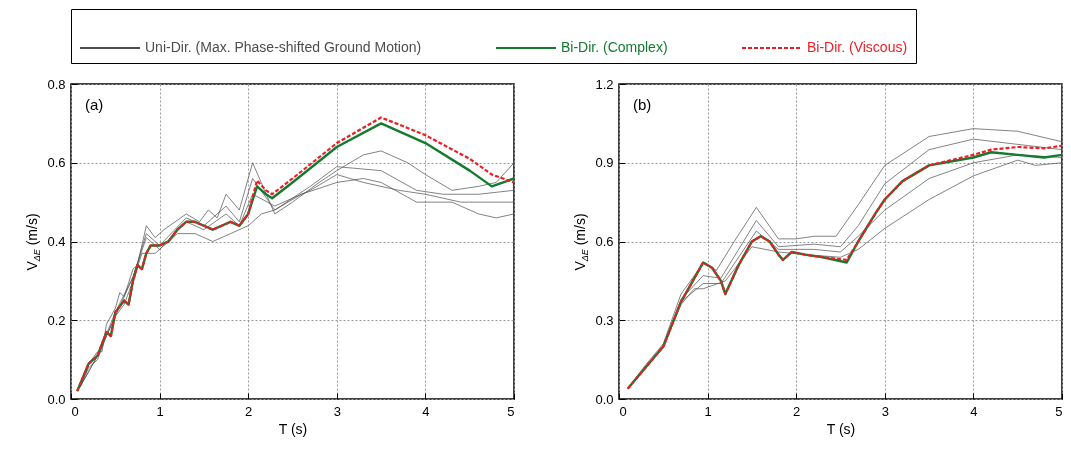 This screenshot has height=451, width=1071. I want to click on legend-label: Bi-Dir. (Viscous), so click(857, 47).